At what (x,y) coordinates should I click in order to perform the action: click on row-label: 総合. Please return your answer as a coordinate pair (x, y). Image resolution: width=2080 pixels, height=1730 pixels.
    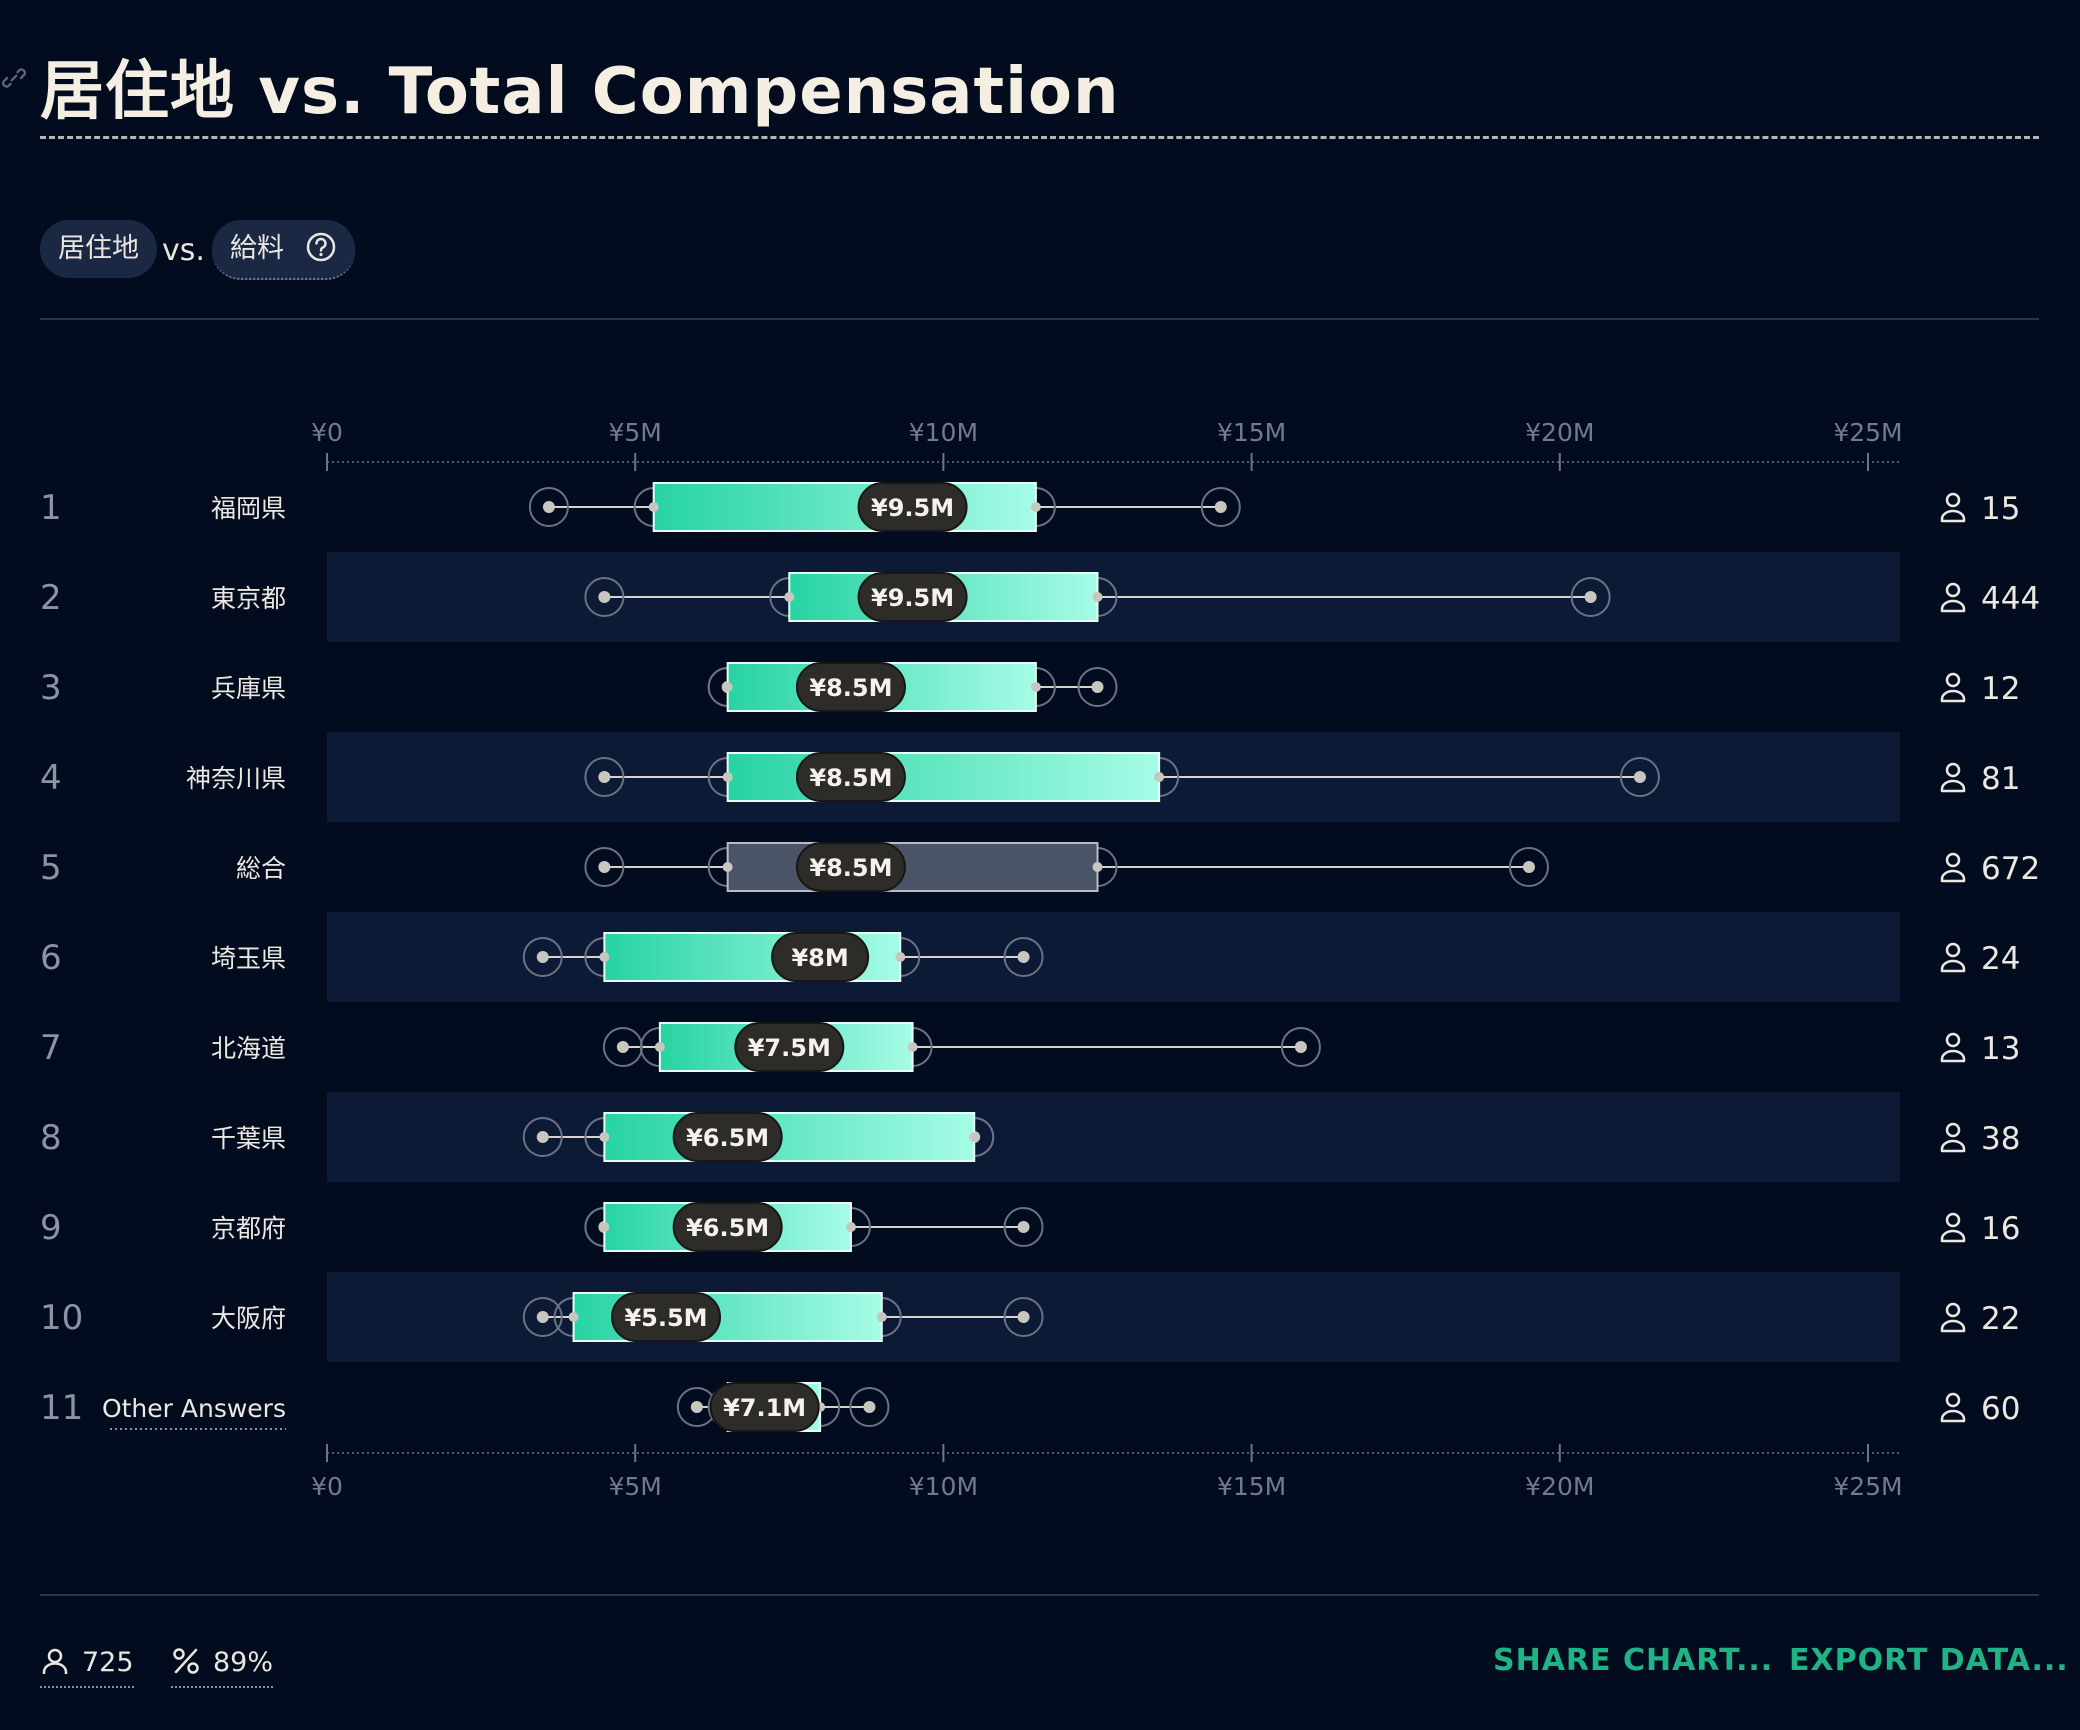
    Looking at the image, I should click on (261, 868).